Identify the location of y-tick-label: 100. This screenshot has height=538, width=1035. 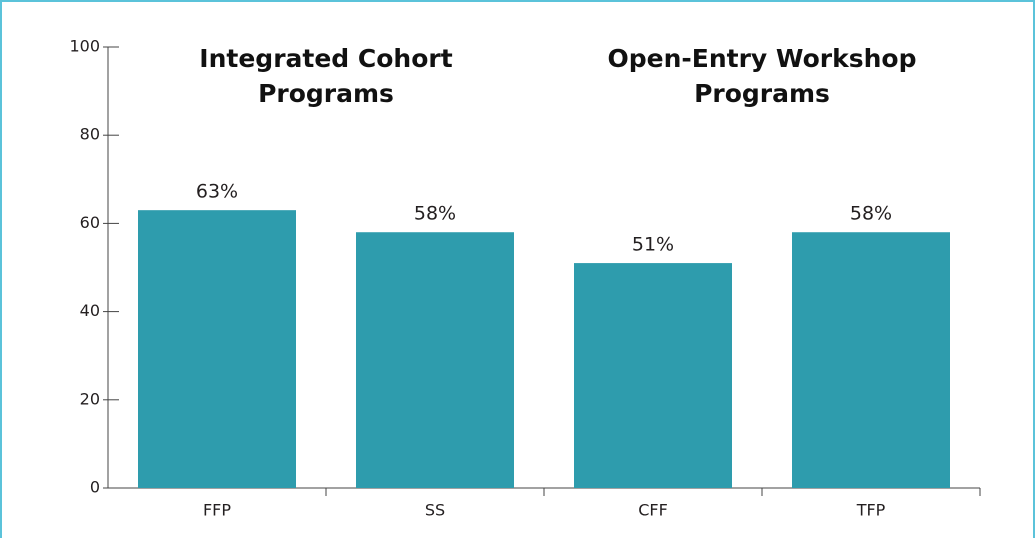
(84, 46).